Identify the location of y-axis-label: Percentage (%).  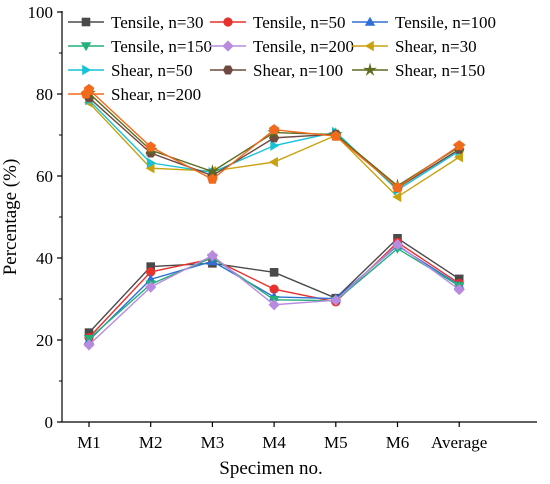
(10, 217).